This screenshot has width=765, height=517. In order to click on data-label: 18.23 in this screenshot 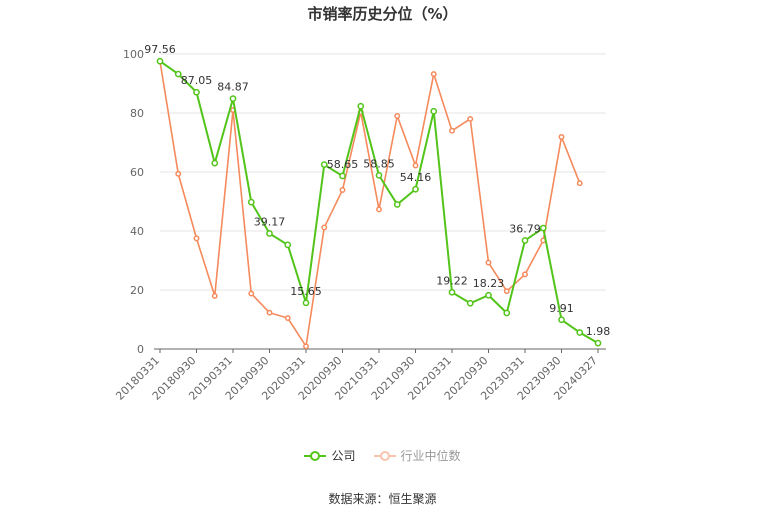, I will do `click(489, 283)`.